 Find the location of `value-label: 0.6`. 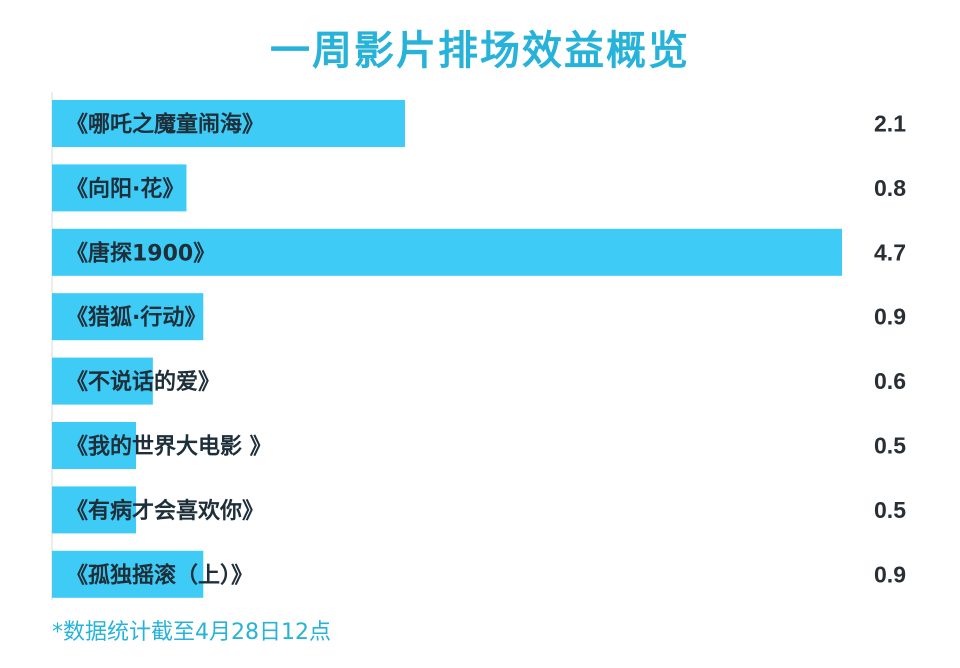

value-label: 0.6 is located at coordinates (890, 381).